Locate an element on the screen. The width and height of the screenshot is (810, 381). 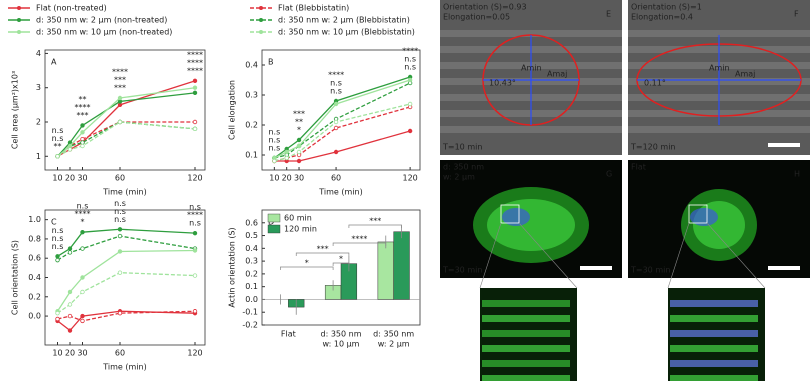
scale-bar is located at coordinates (784, 268).